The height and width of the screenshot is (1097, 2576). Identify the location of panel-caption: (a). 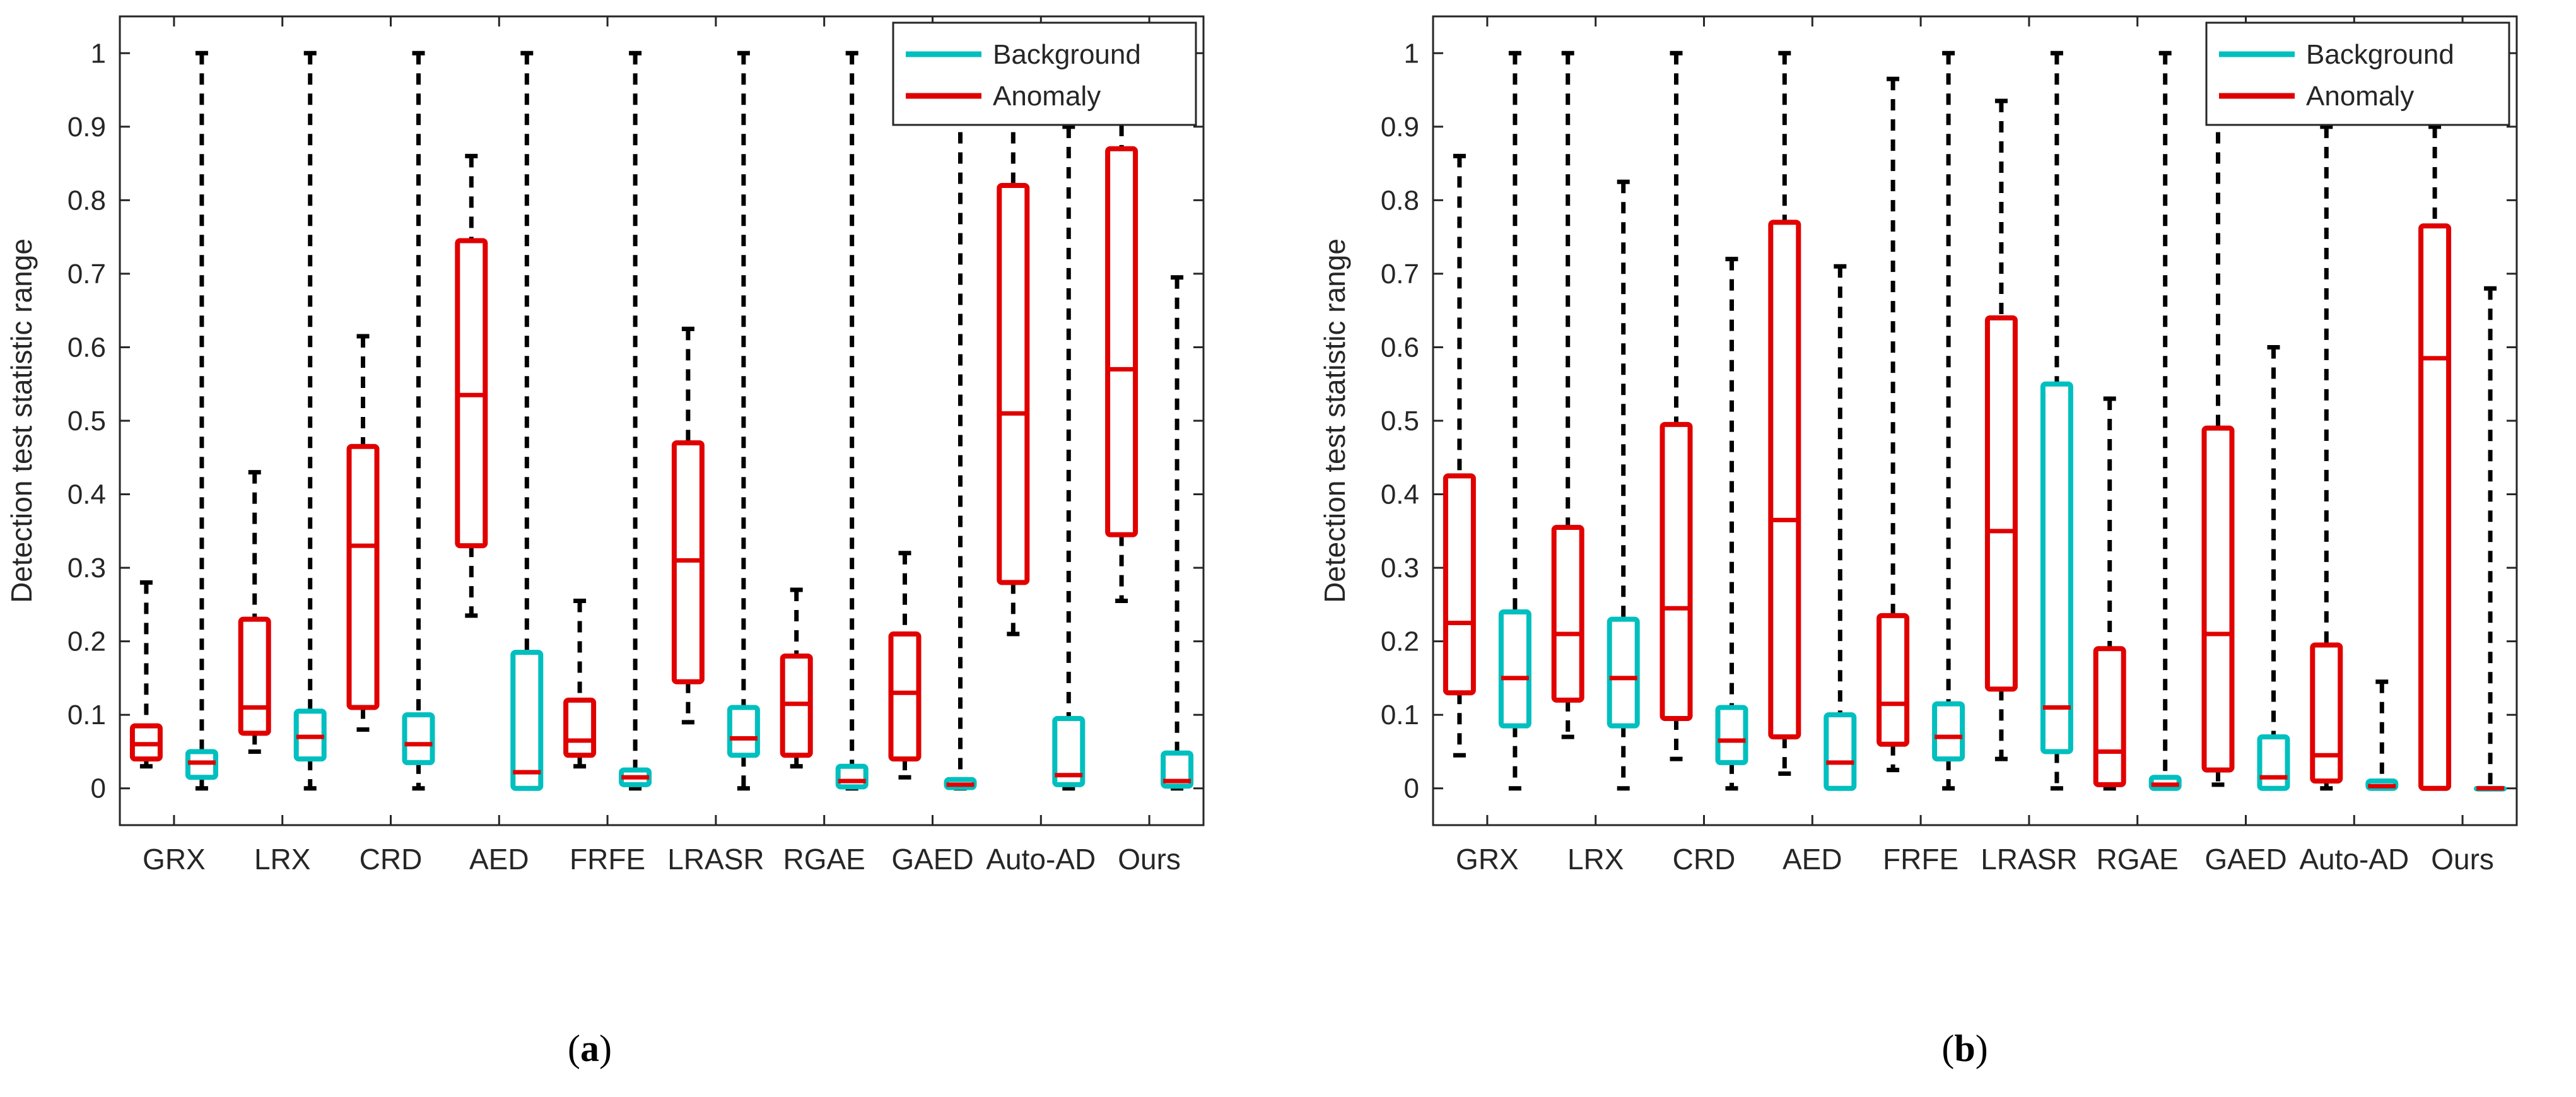
(590, 1048).